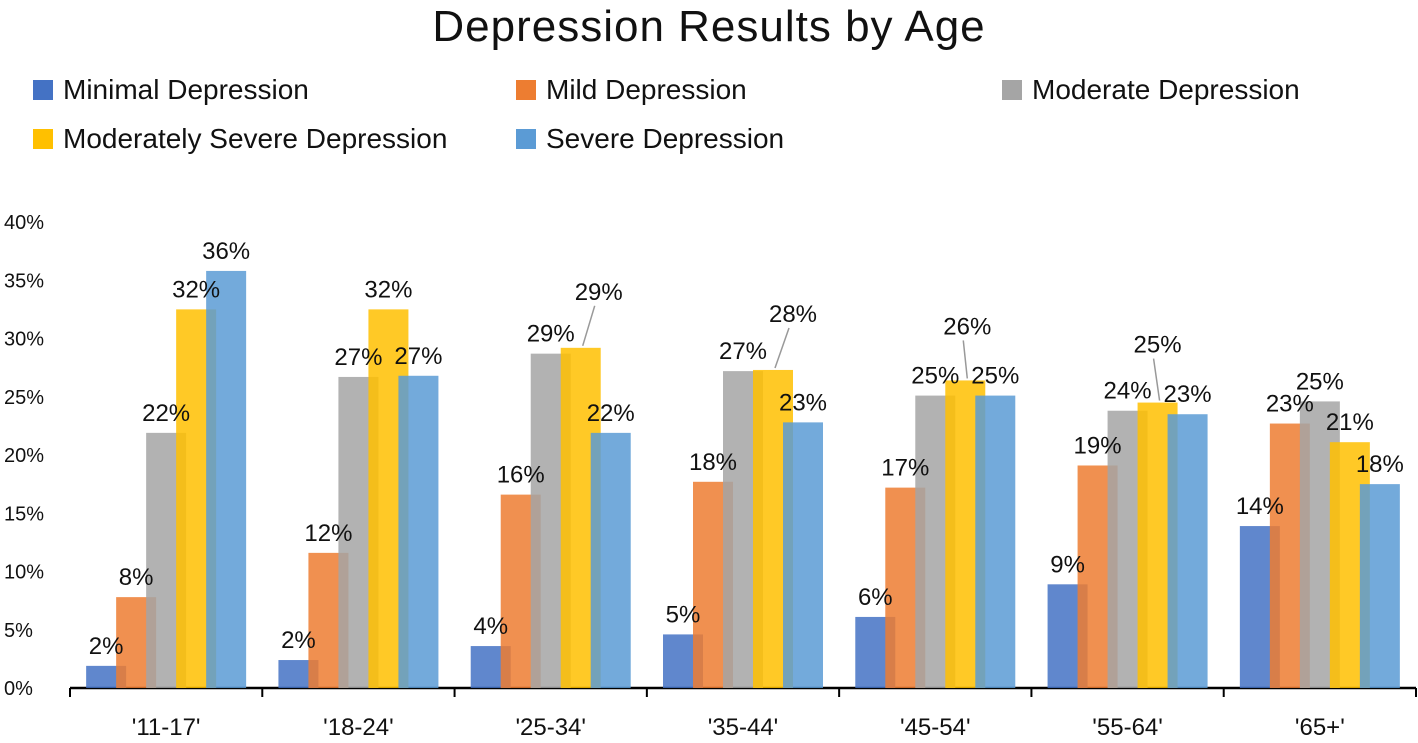 The height and width of the screenshot is (743, 1418). Describe the element at coordinates (24, 281) in the screenshot. I see `y-tick-label: 35%` at that location.